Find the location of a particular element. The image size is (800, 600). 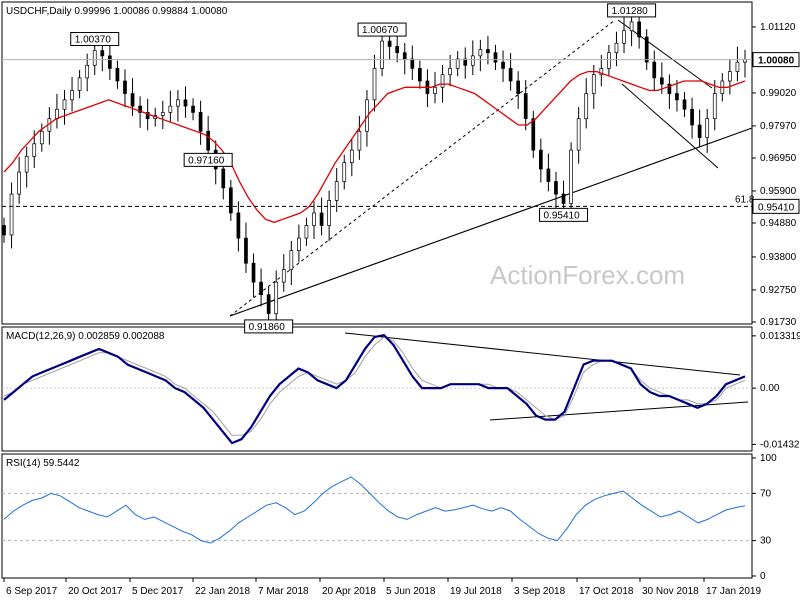

macd-tick-label: 0.00 is located at coordinates (770, 388).